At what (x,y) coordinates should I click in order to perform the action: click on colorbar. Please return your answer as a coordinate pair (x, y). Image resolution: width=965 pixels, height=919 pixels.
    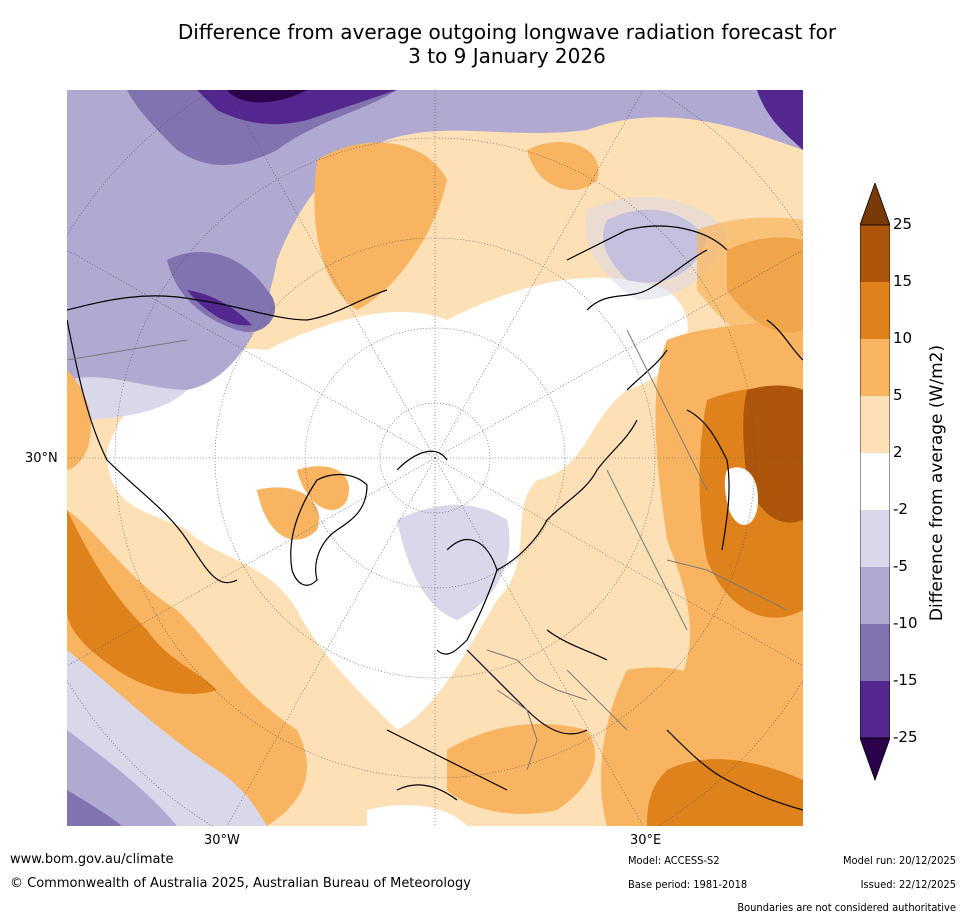
    Looking at the image, I should click on (875, 482).